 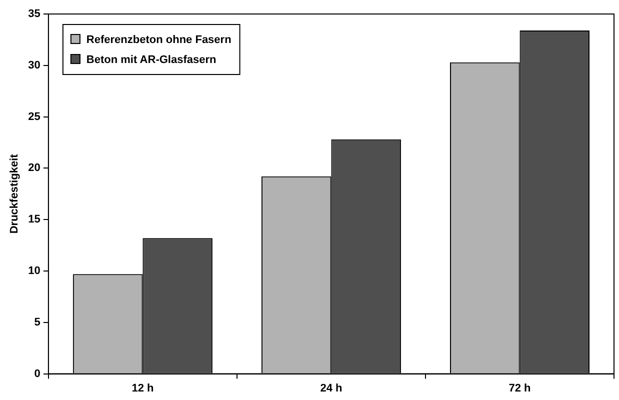 What do you see at coordinates (34, 116) in the screenshot?
I see `y-tick-label: 25` at bounding box center [34, 116].